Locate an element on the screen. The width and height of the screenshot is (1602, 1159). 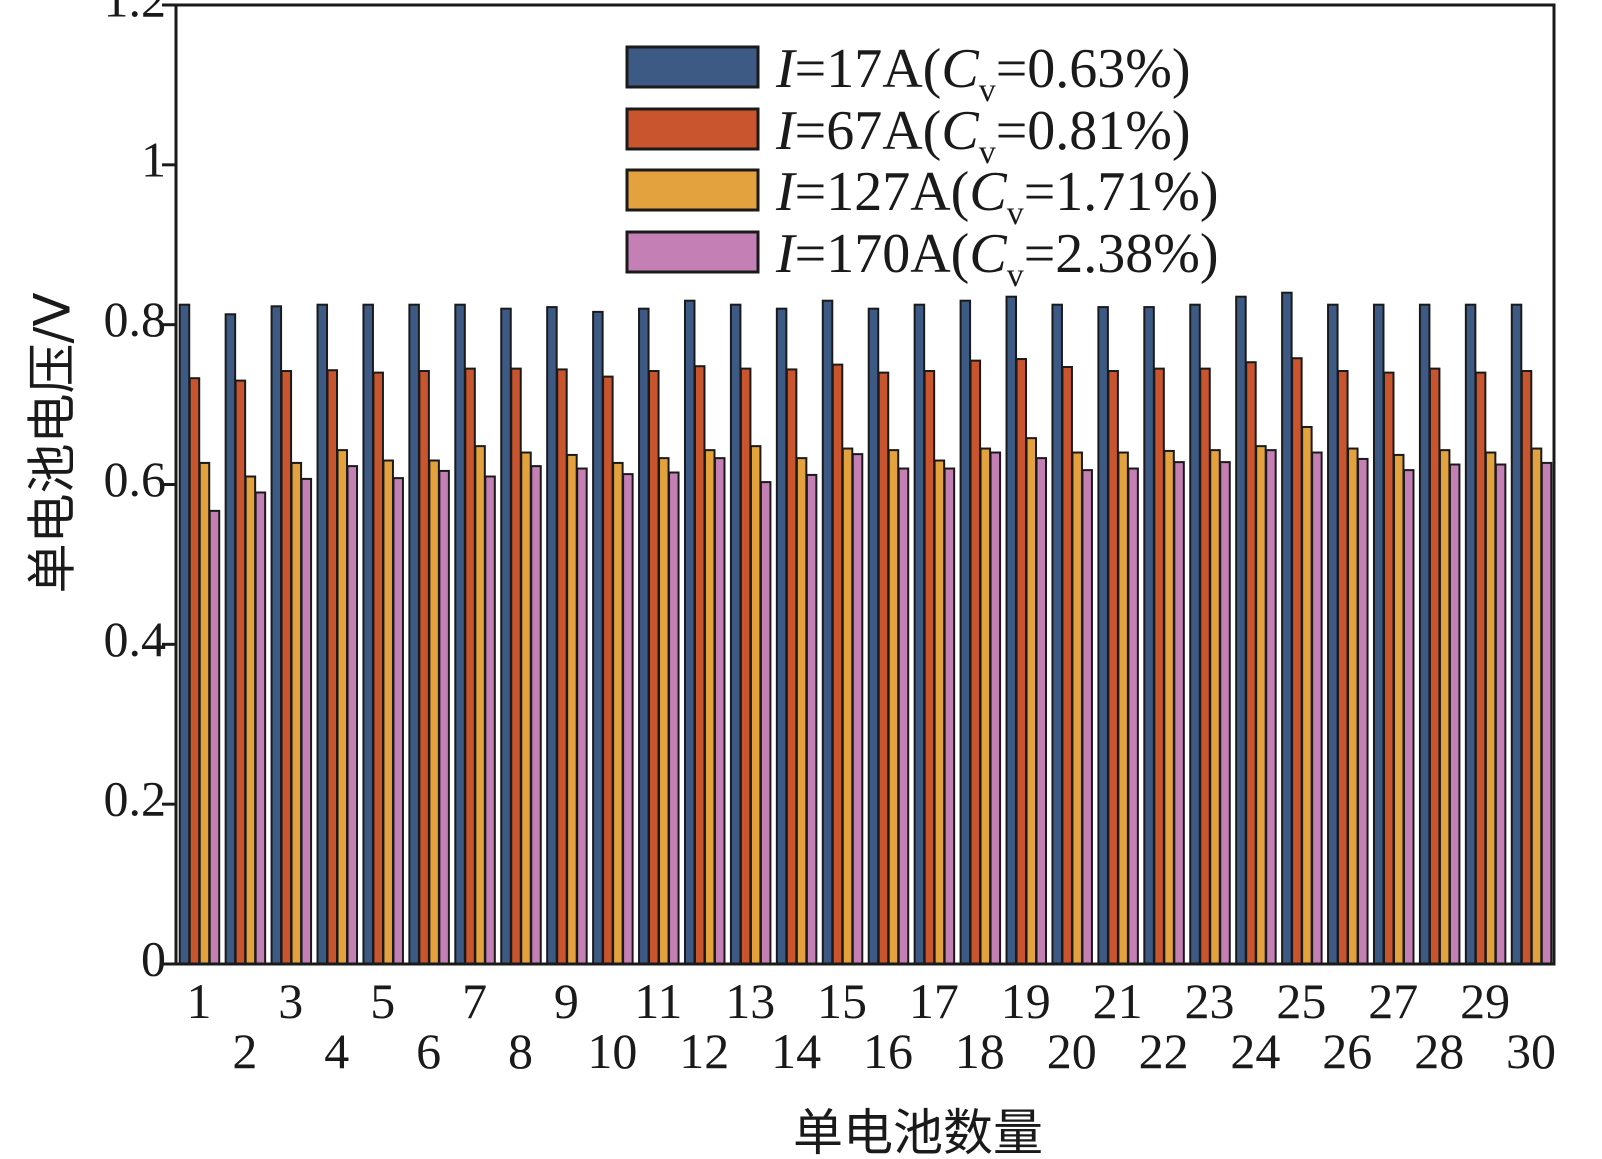
legend-text-part: =2.38%) is located at coordinates (1121, 254).